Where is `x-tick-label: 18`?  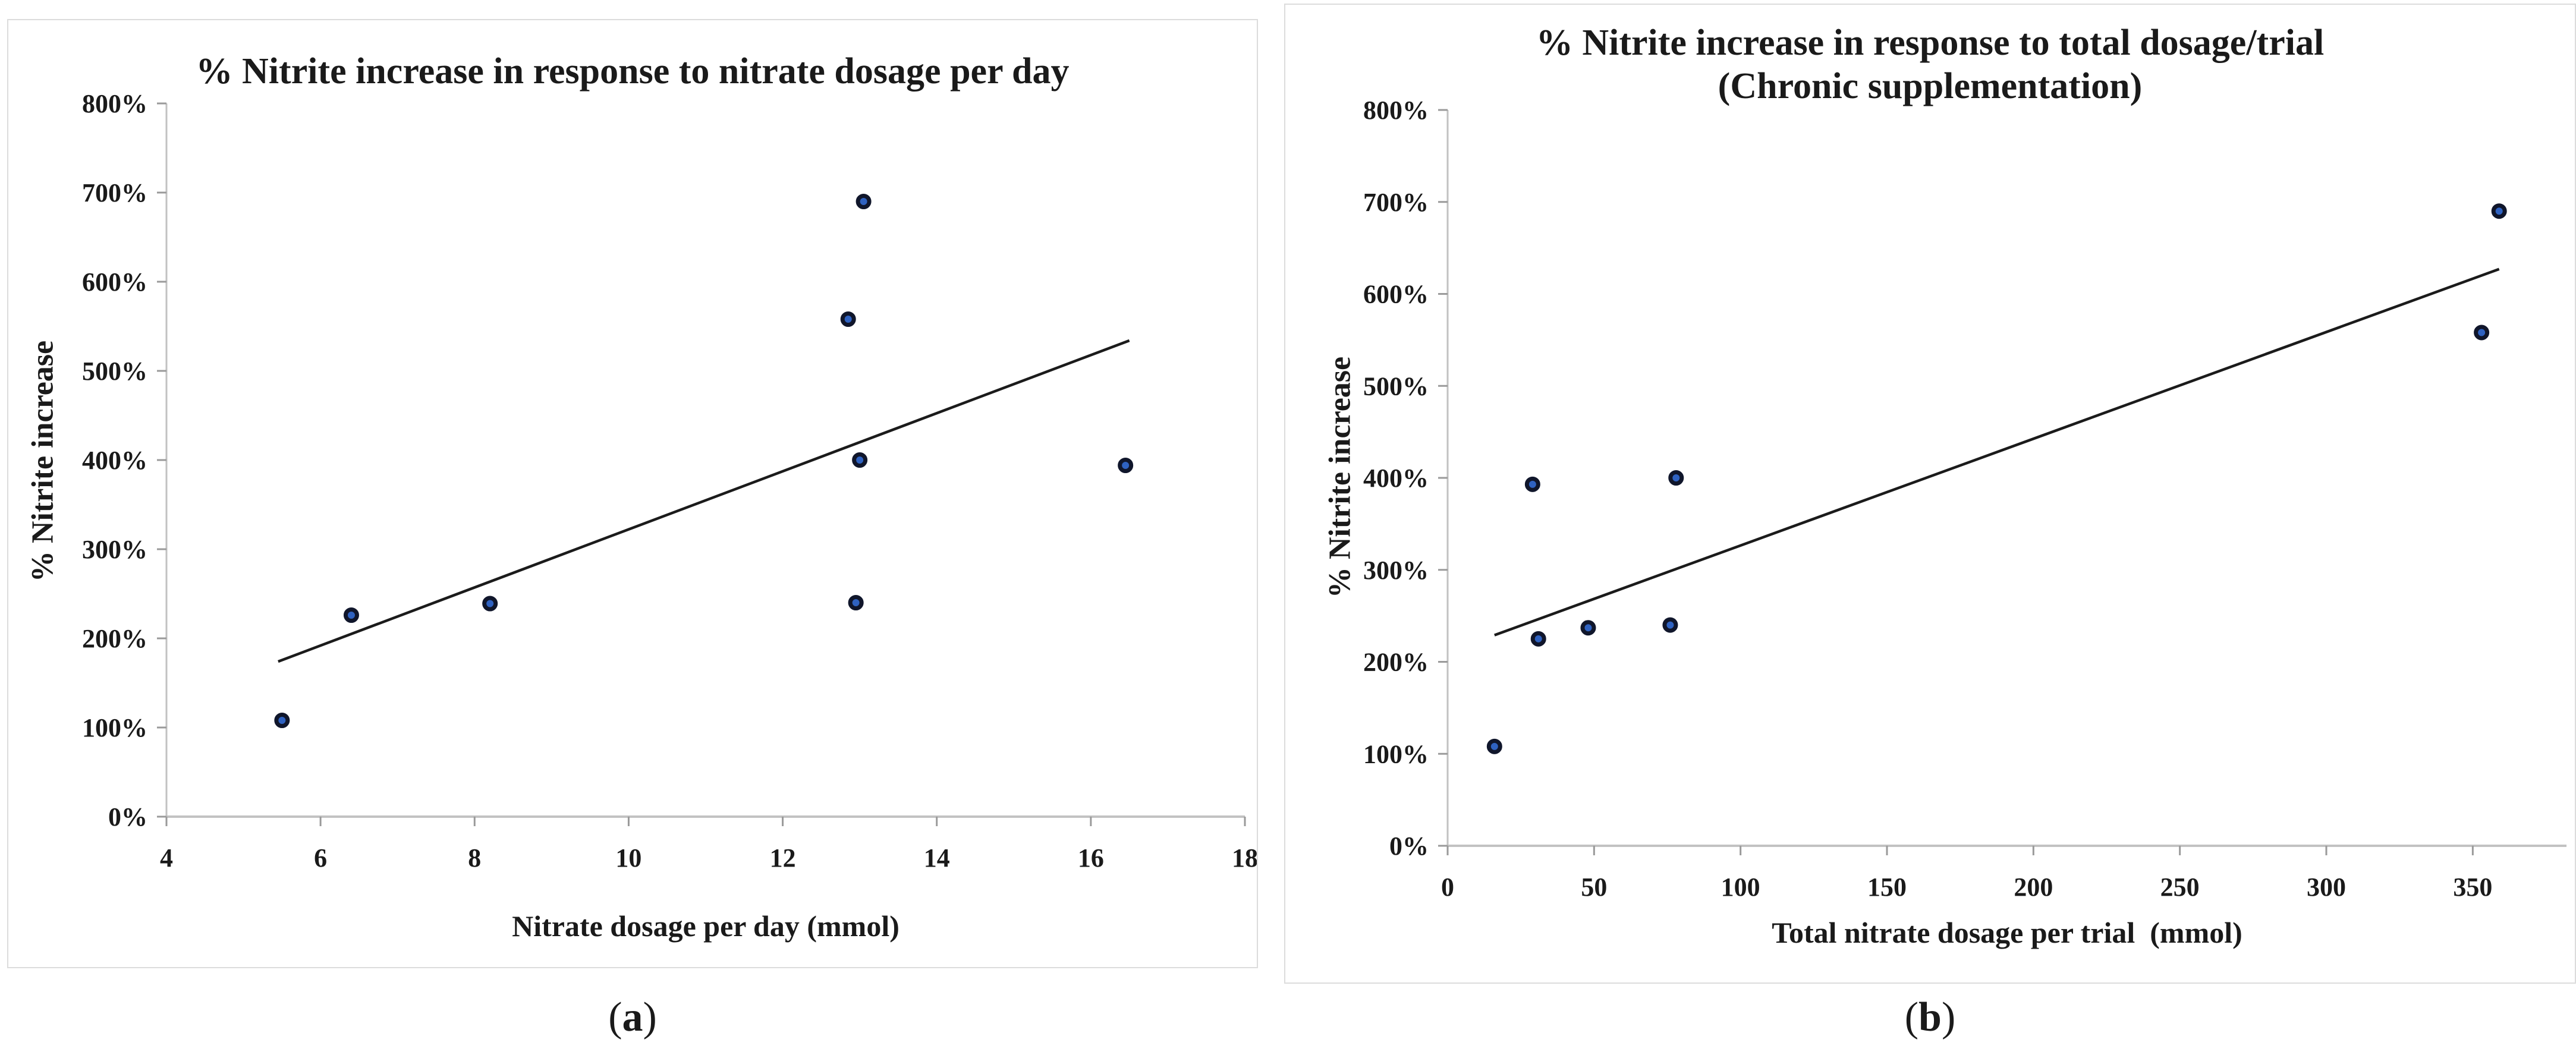 x-tick-label: 18 is located at coordinates (1244, 858).